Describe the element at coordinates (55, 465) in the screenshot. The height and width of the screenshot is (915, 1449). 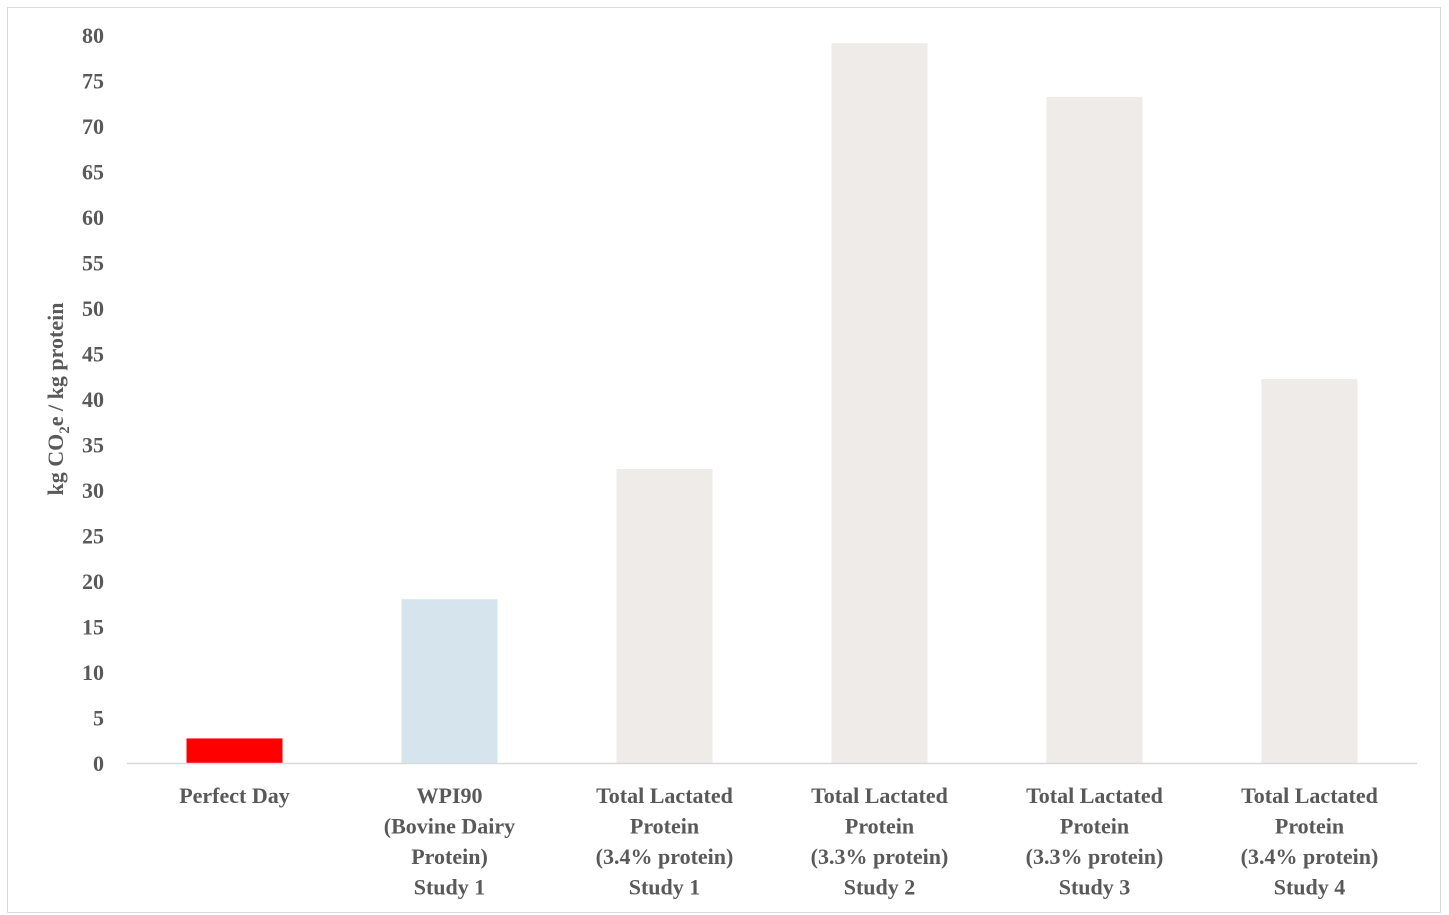
I see `y-axis-label-text: kg CO` at that location.